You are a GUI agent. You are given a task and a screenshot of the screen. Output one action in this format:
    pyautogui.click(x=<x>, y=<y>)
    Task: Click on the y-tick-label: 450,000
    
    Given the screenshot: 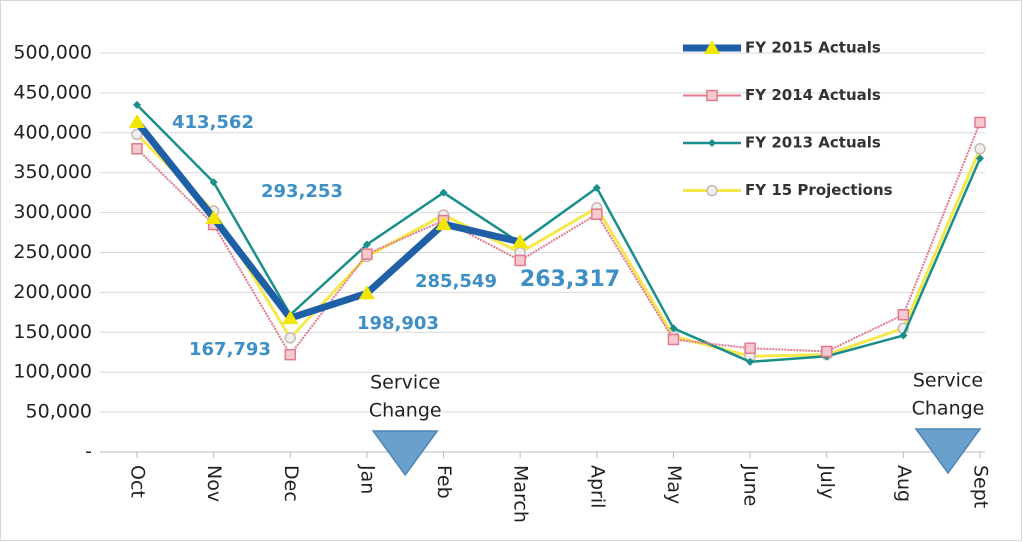 What is the action you would take?
    pyautogui.click(x=52, y=92)
    